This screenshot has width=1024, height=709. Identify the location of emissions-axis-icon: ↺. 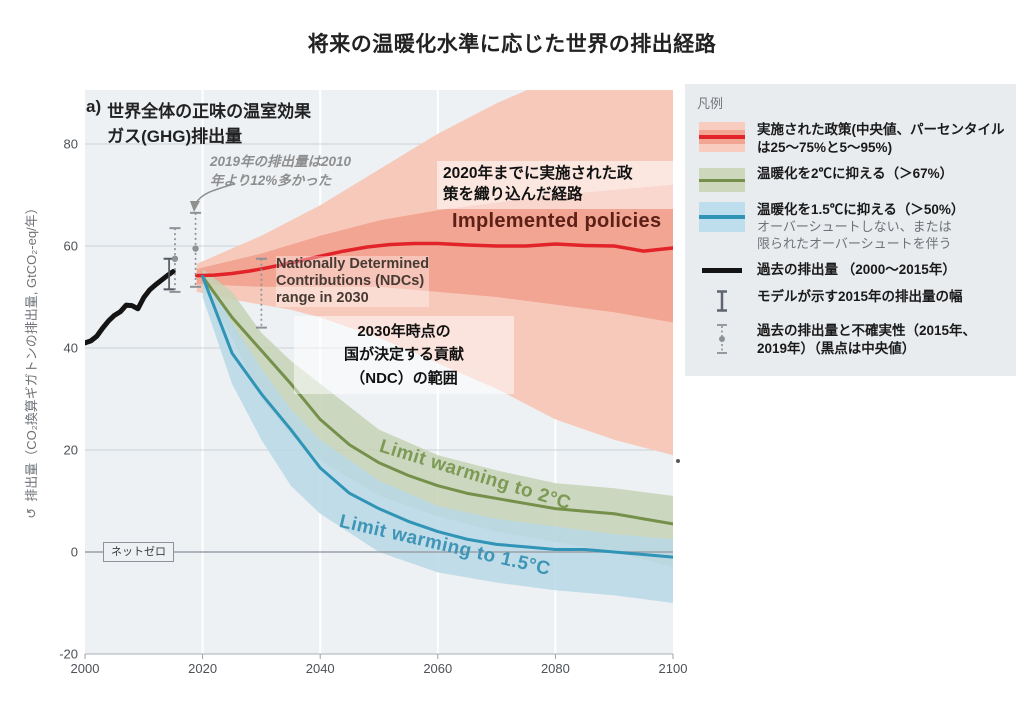
(31, 513).